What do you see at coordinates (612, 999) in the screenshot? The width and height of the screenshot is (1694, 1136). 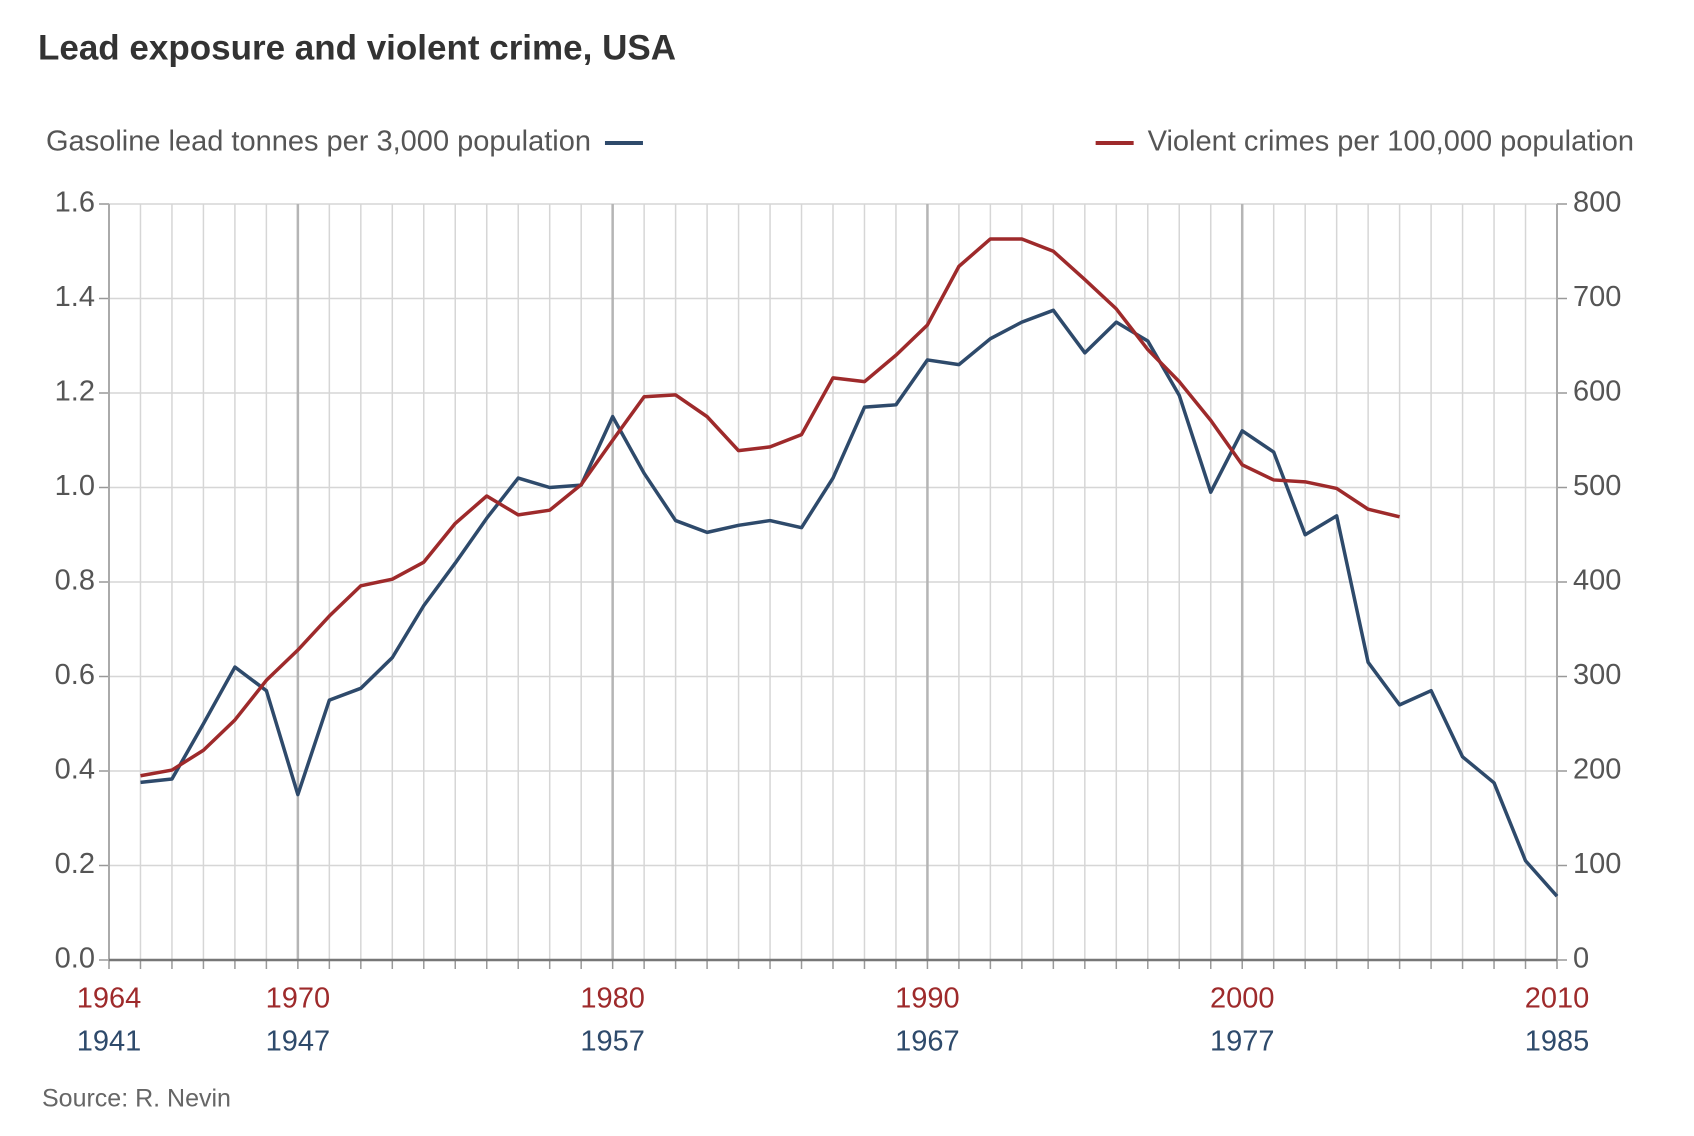 I see `x-tick-label: 1980` at bounding box center [612, 999].